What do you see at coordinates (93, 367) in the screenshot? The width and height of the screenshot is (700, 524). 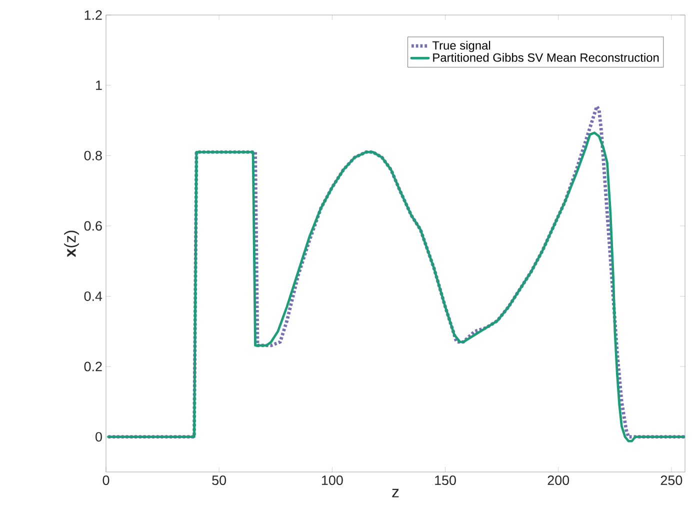 I see `y-tick-label: 0.2` at bounding box center [93, 367].